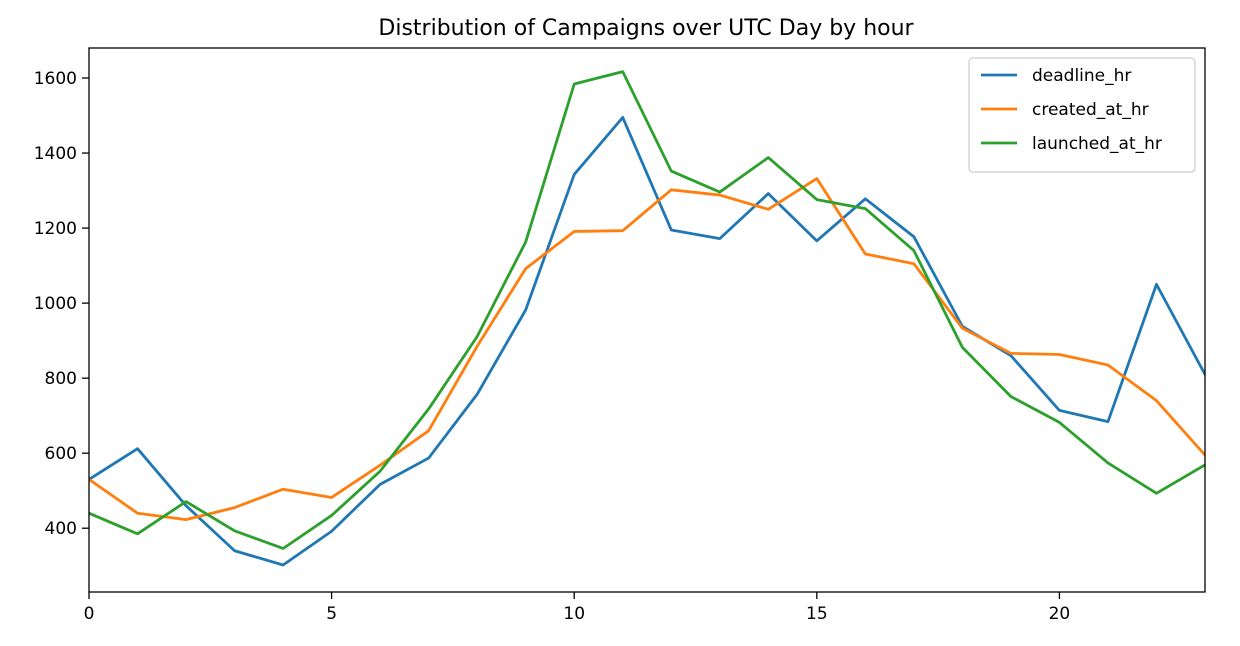 This screenshot has width=1240, height=646. I want to click on legend-label-deadline-hr: deadline_hr, so click(1081, 76).